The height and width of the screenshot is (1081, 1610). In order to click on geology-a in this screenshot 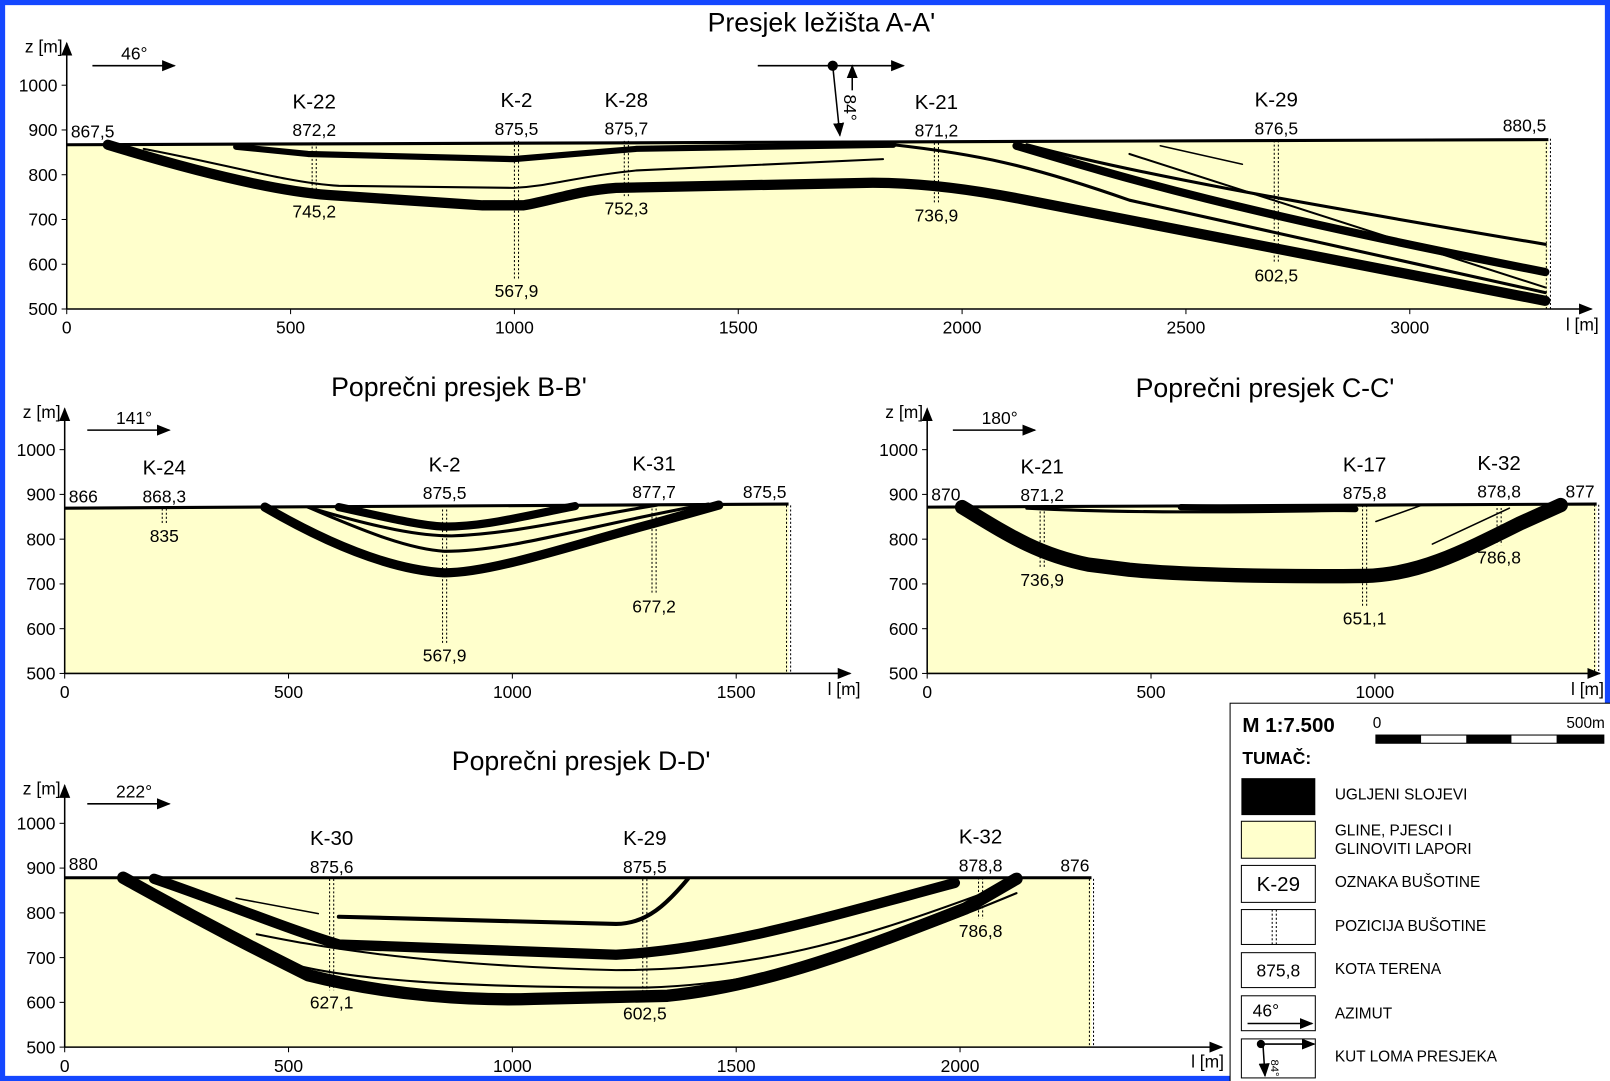, I will do `click(808, 224)`.